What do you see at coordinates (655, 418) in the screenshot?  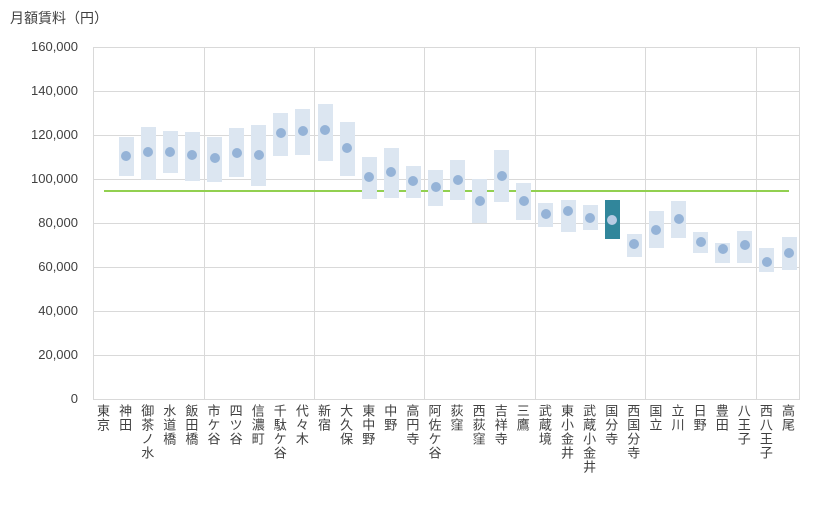 I see `x-axis-label: 国立` at bounding box center [655, 418].